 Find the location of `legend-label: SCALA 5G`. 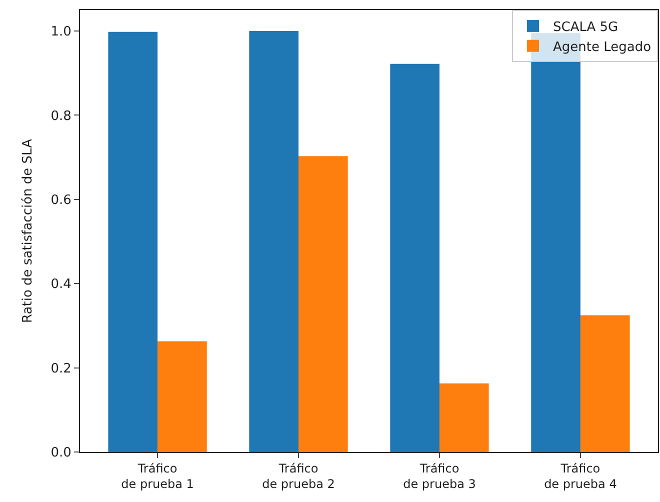

legend-label: SCALA 5G is located at coordinates (585, 28).